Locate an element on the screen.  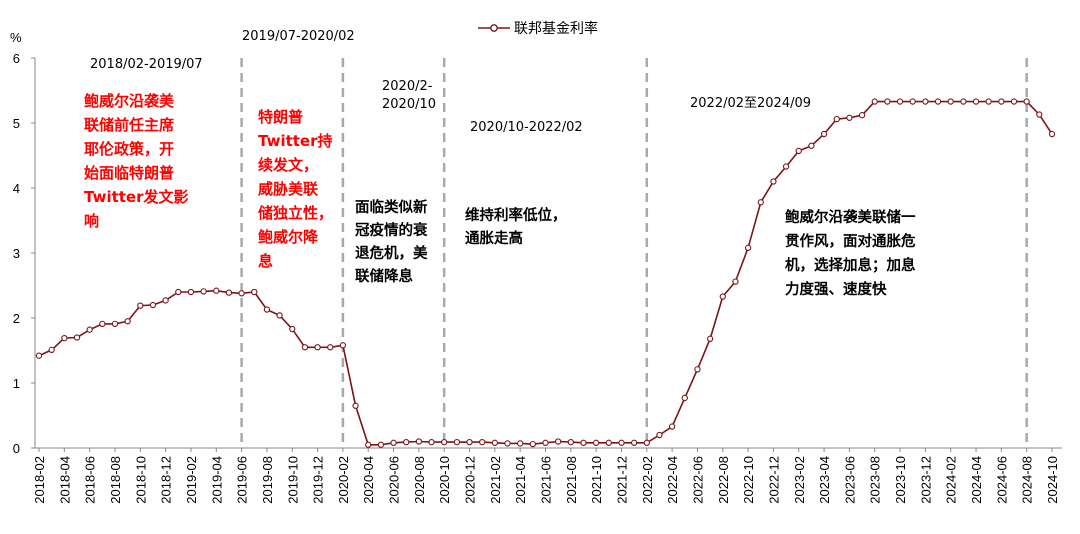
annotation-2-line: 鲍威尔降 is located at coordinates (288, 237).